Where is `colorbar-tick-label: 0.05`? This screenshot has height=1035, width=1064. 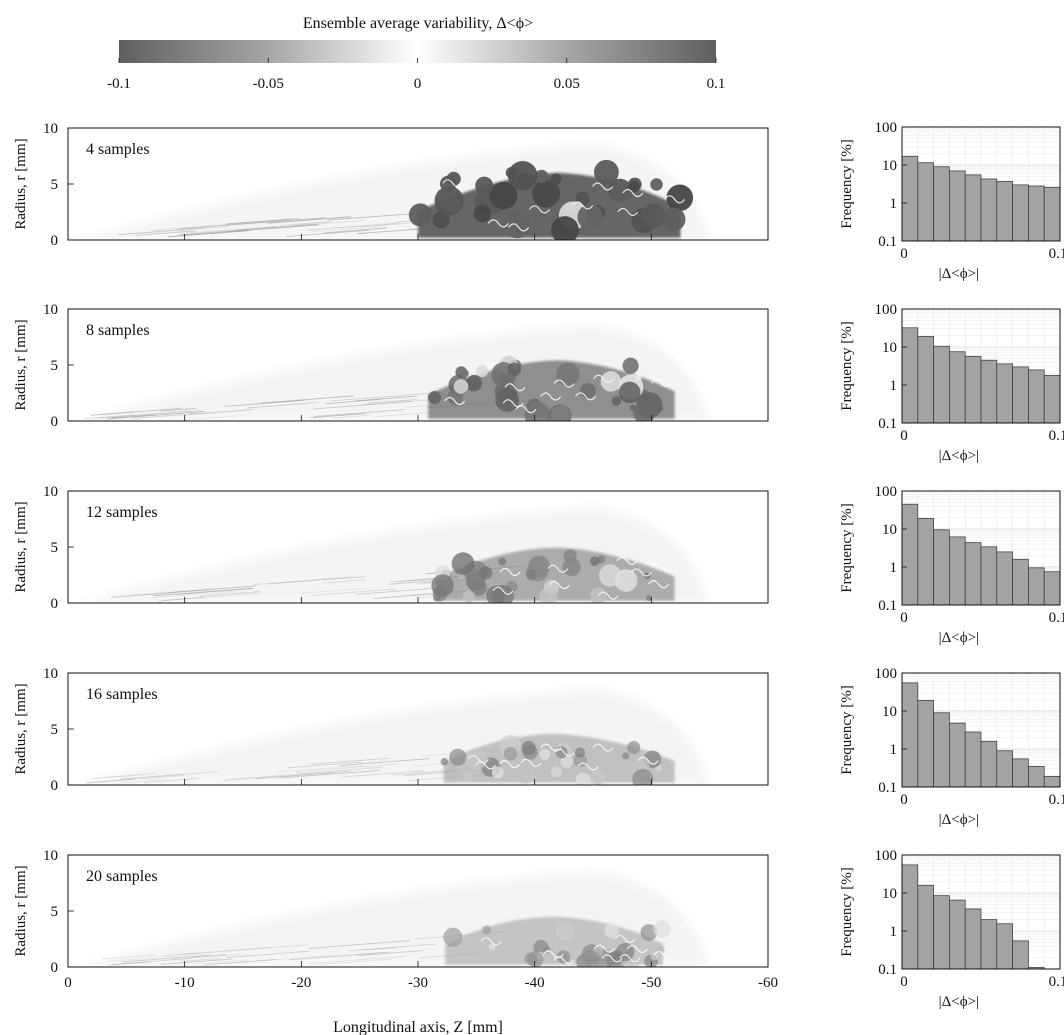
colorbar-tick-label: 0.05 is located at coordinates (567, 84).